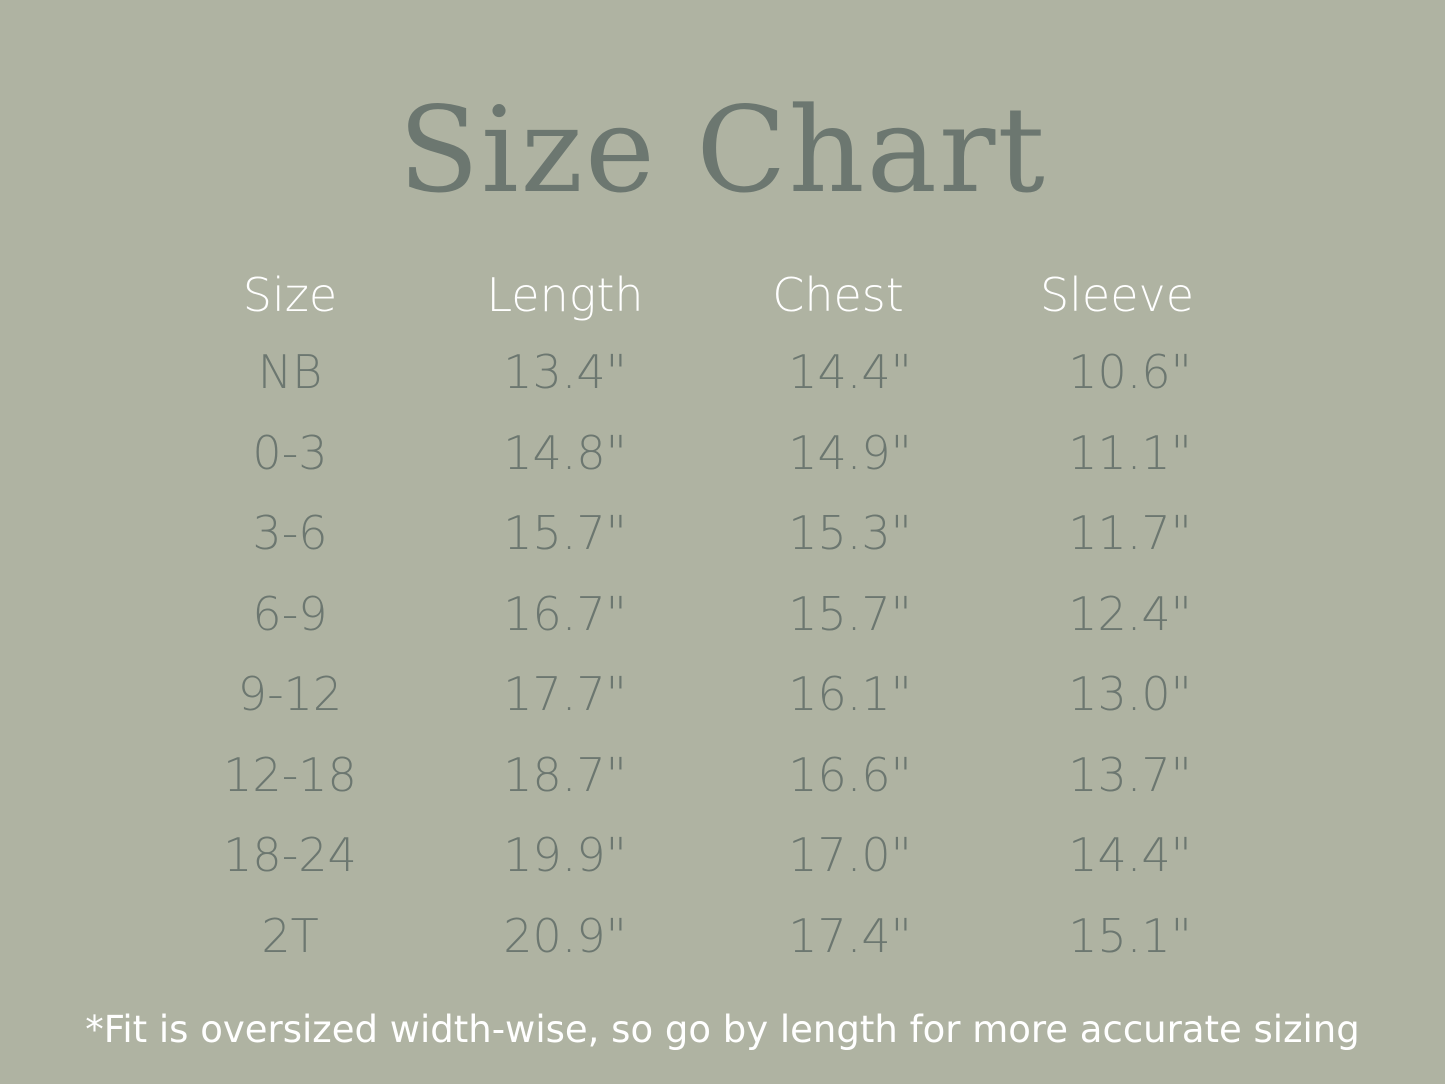 The image size is (1445, 1084). I want to click on cell-chest: 14.4", so click(850, 372).